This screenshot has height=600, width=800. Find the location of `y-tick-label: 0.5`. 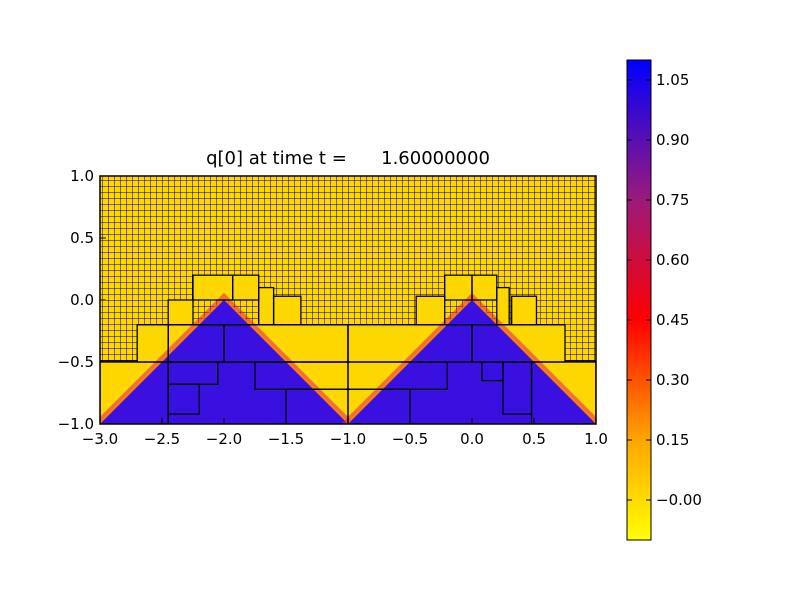

y-tick-label: 0.5 is located at coordinates (82, 238).